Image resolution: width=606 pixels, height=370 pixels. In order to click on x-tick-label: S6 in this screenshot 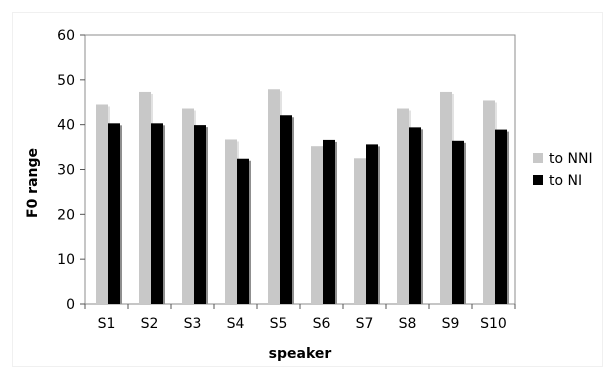, I will do `click(322, 324)`.